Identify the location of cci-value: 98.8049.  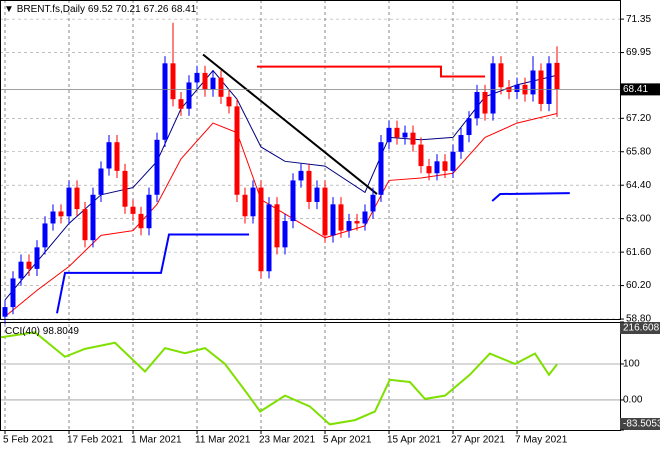
(61, 331).